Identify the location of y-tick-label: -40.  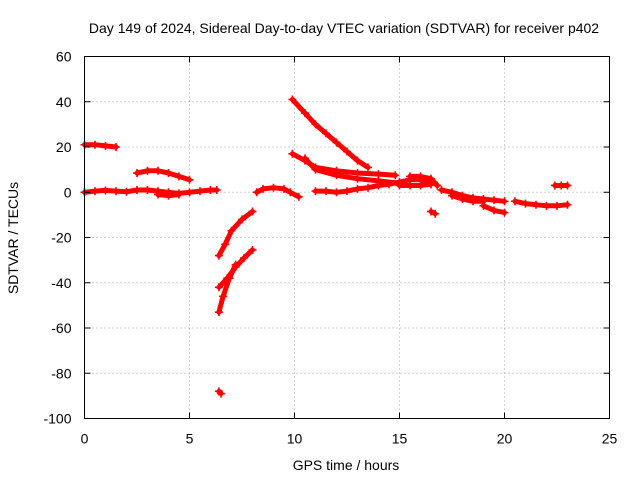
(61, 283).